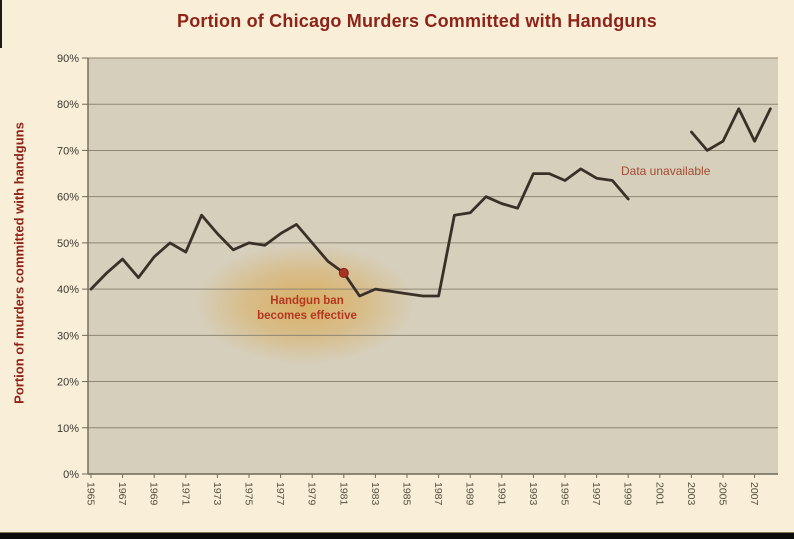  Describe the element at coordinates (68, 429) in the screenshot. I see `y-tick-label: 10%` at that location.